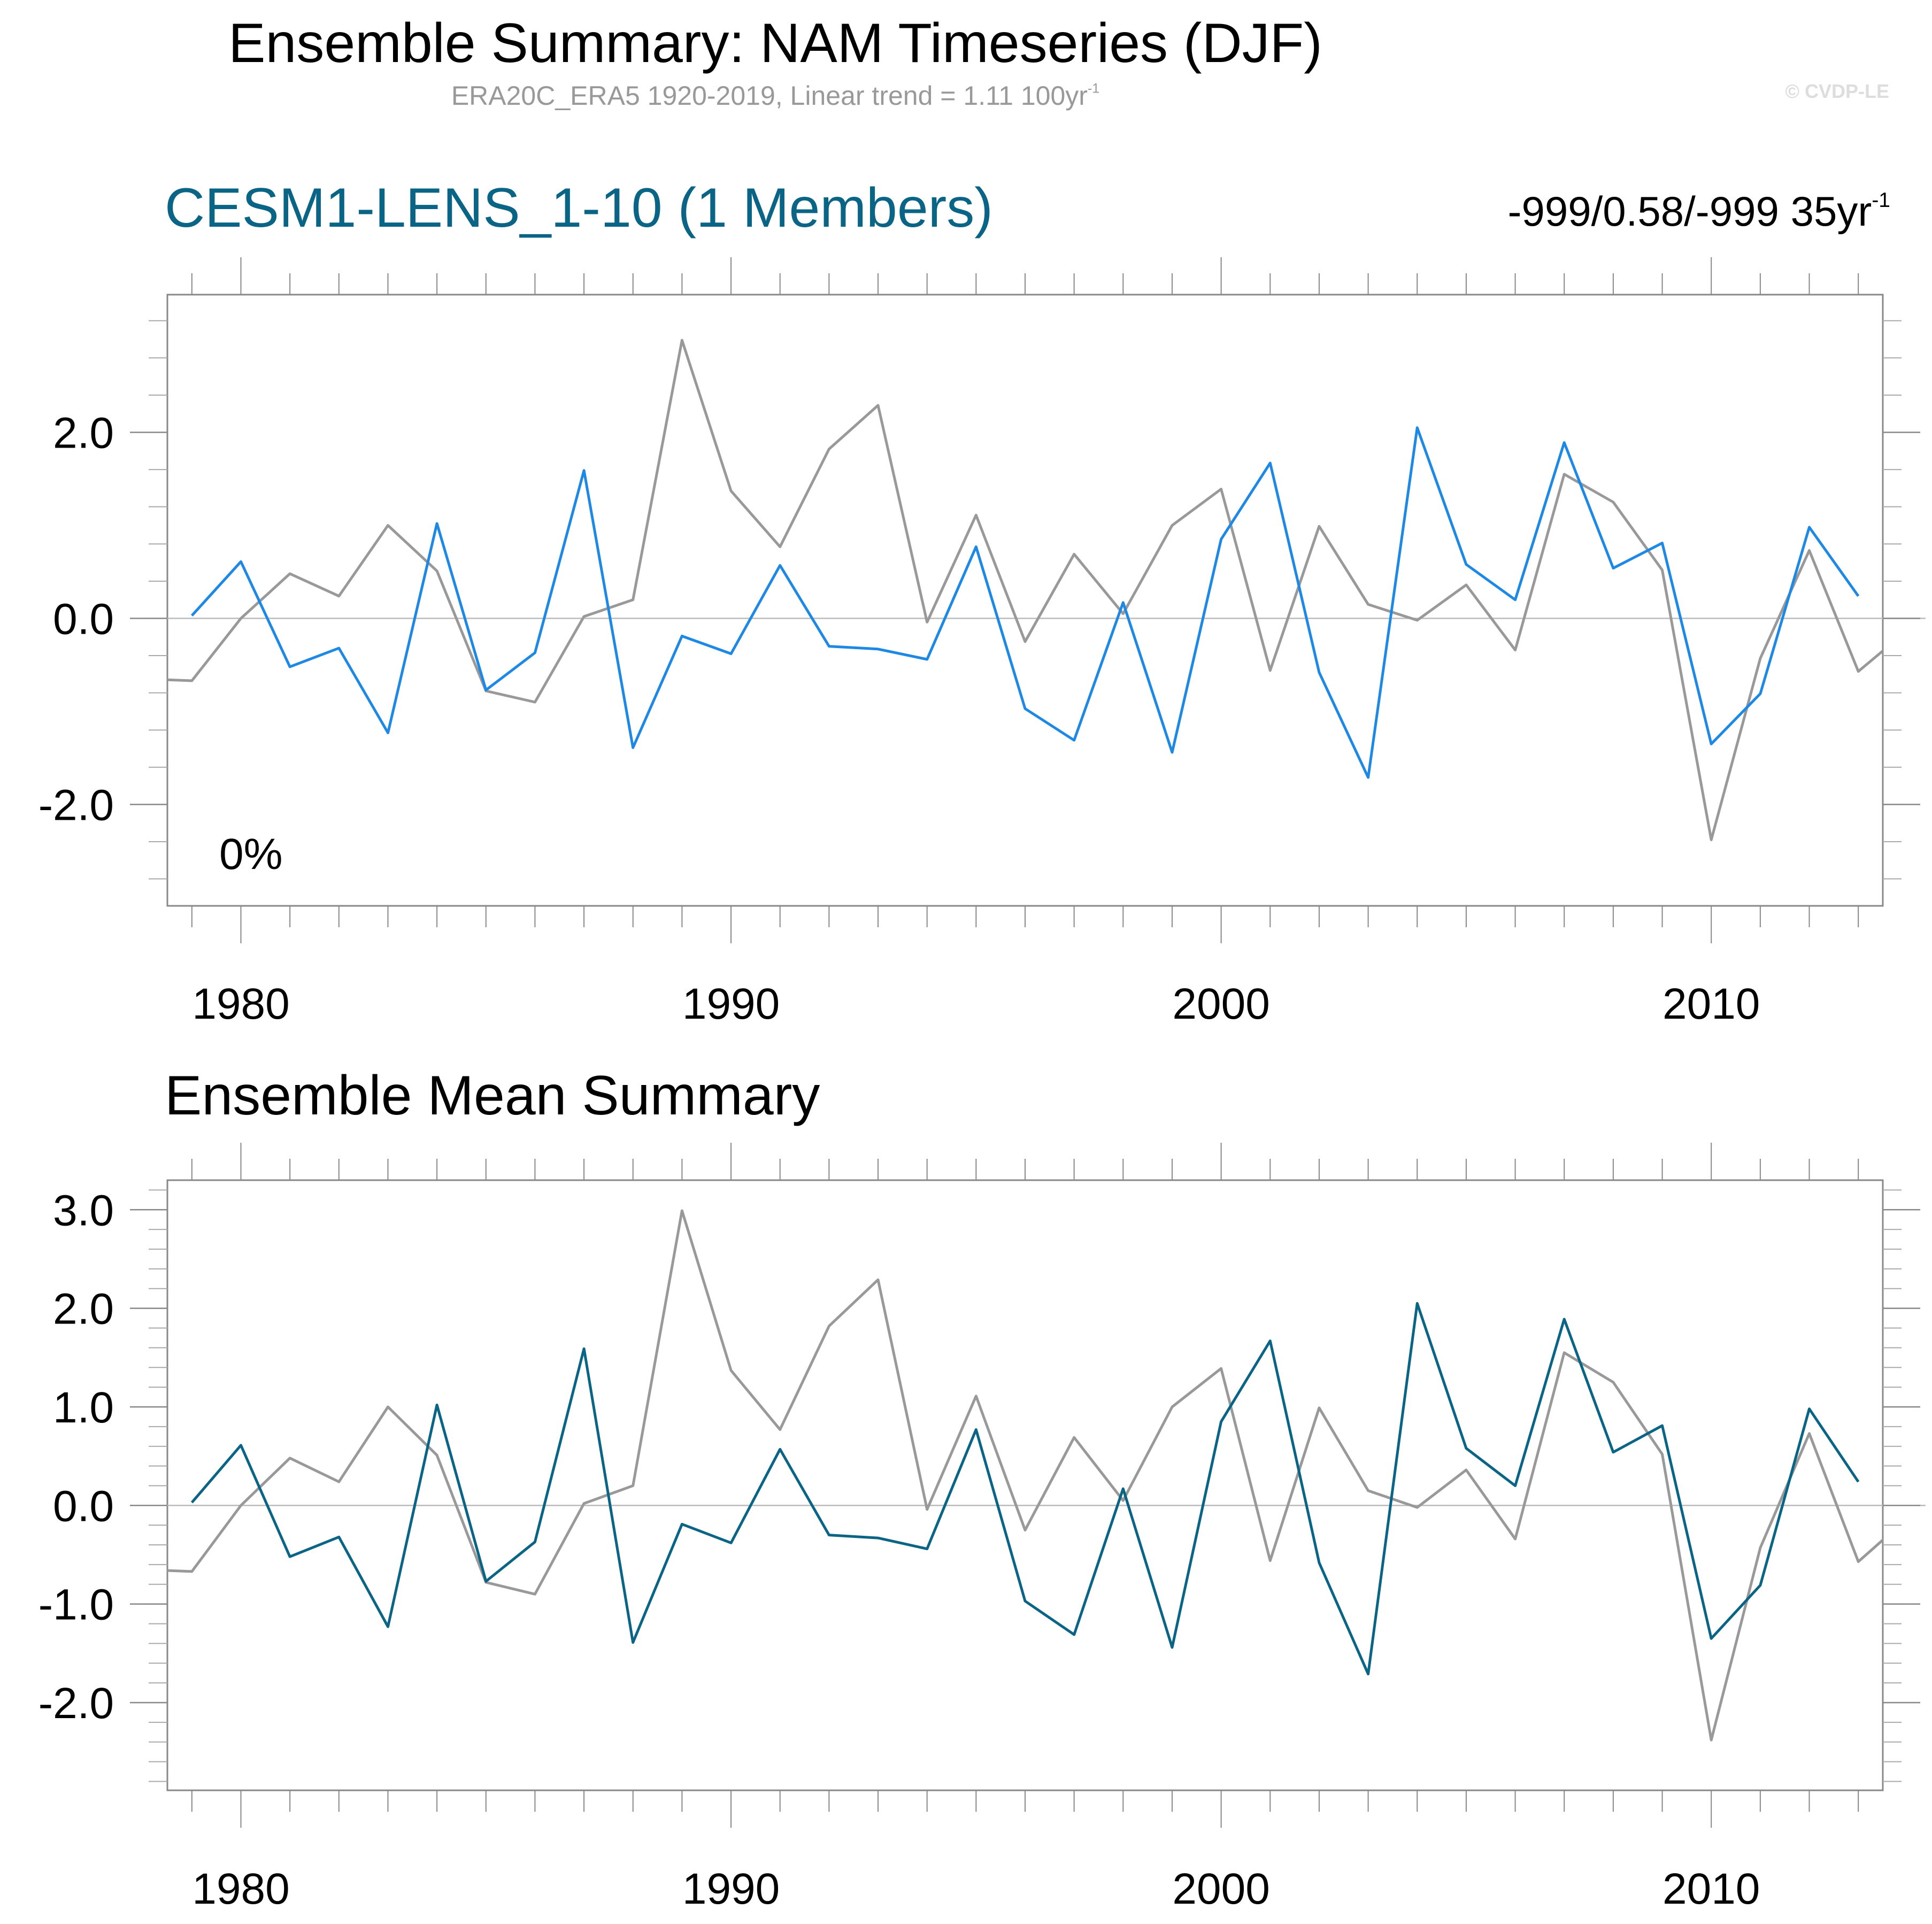 This screenshot has width=1932, height=1924. What do you see at coordinates (1711, 1004) in the screenshot?
I see `panel1-xtick-label: 2010` at bounding box center [1711, 1004].